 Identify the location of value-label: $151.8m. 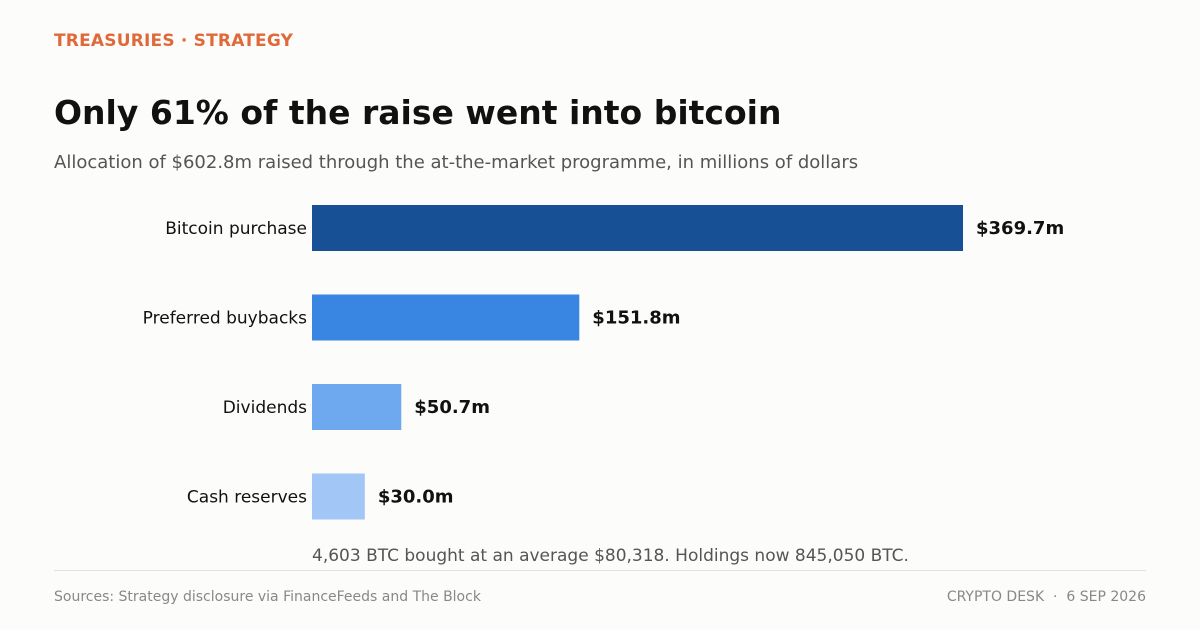
(636, 318).